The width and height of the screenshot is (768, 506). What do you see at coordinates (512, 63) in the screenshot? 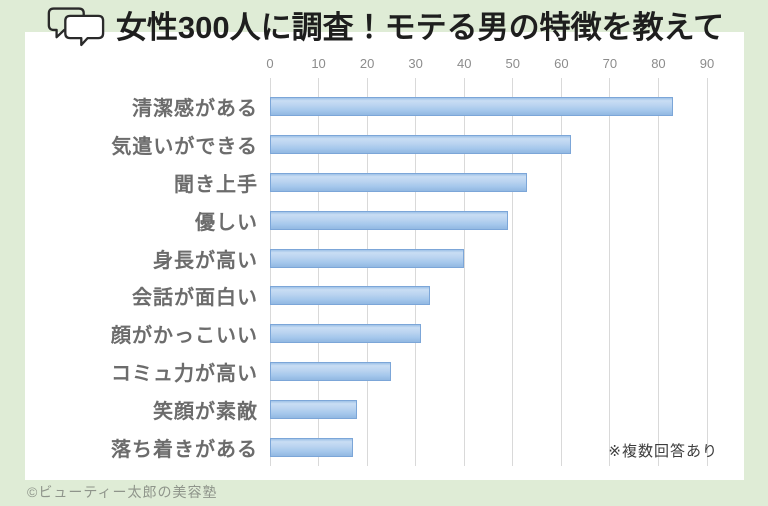
I see `x-tick-label: 50` at bounding box center [512, 63].